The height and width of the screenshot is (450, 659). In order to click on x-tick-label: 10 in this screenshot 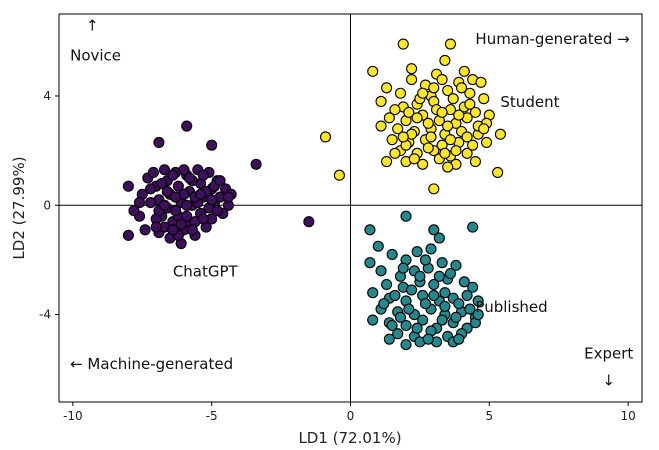, I will do `click(627, 416)`.